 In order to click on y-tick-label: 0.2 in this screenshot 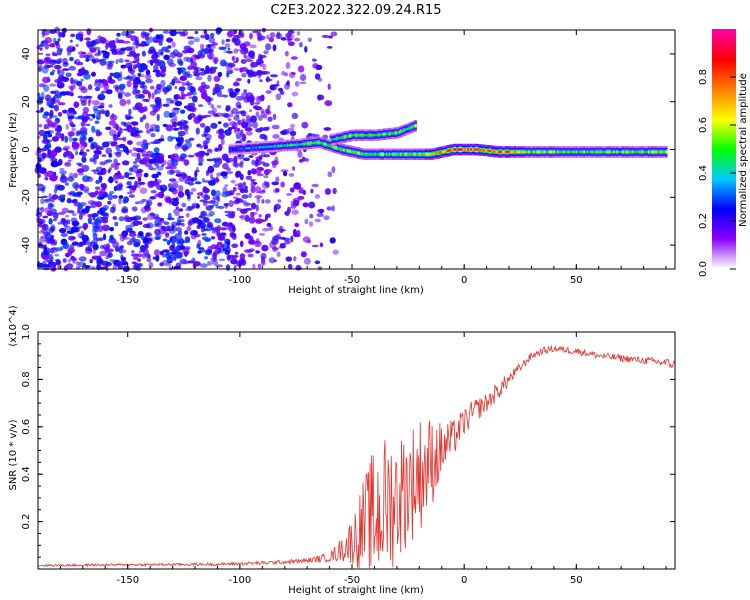, I will do `click(26, 522)`.